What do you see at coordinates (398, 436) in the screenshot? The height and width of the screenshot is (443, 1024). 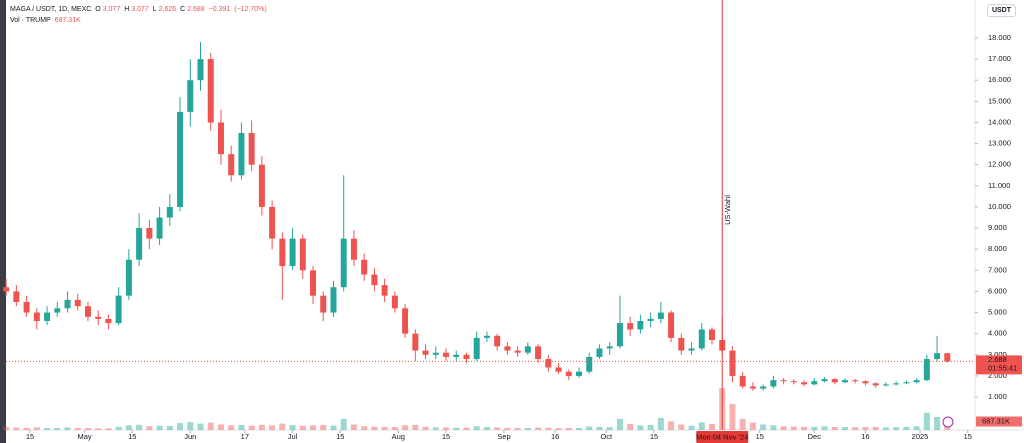 I see `x-tick-label: Aug` at bounding box center [398, 436].